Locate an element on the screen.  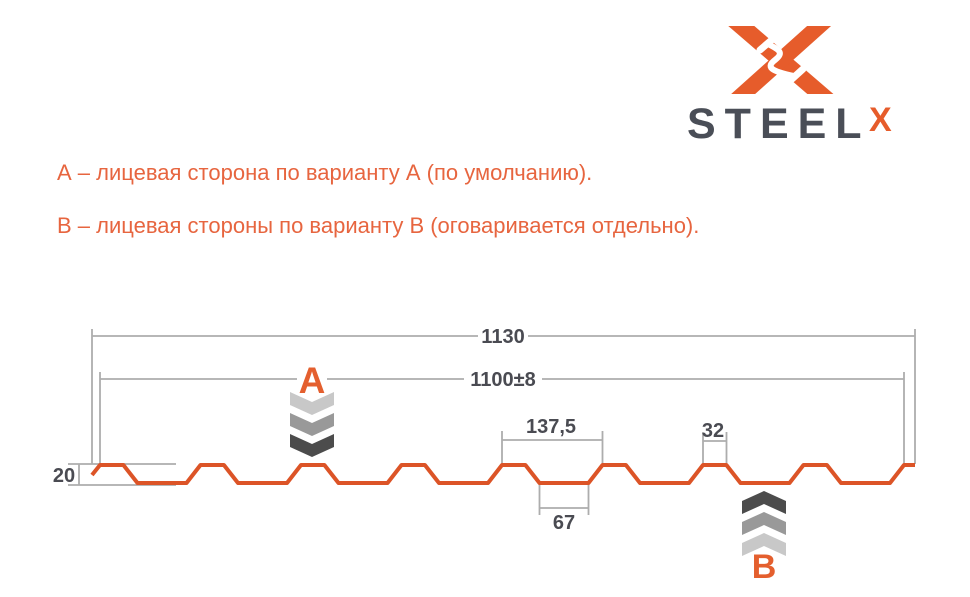
dim-rib-bottom-width-label: 67 is located at coordinates (564, 523).